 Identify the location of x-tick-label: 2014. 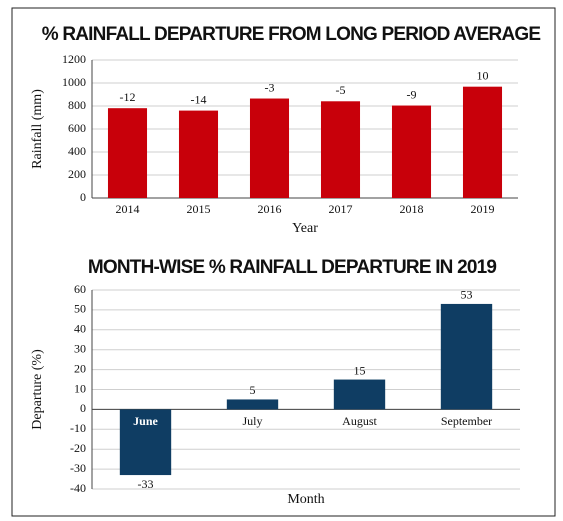
(128, 209).